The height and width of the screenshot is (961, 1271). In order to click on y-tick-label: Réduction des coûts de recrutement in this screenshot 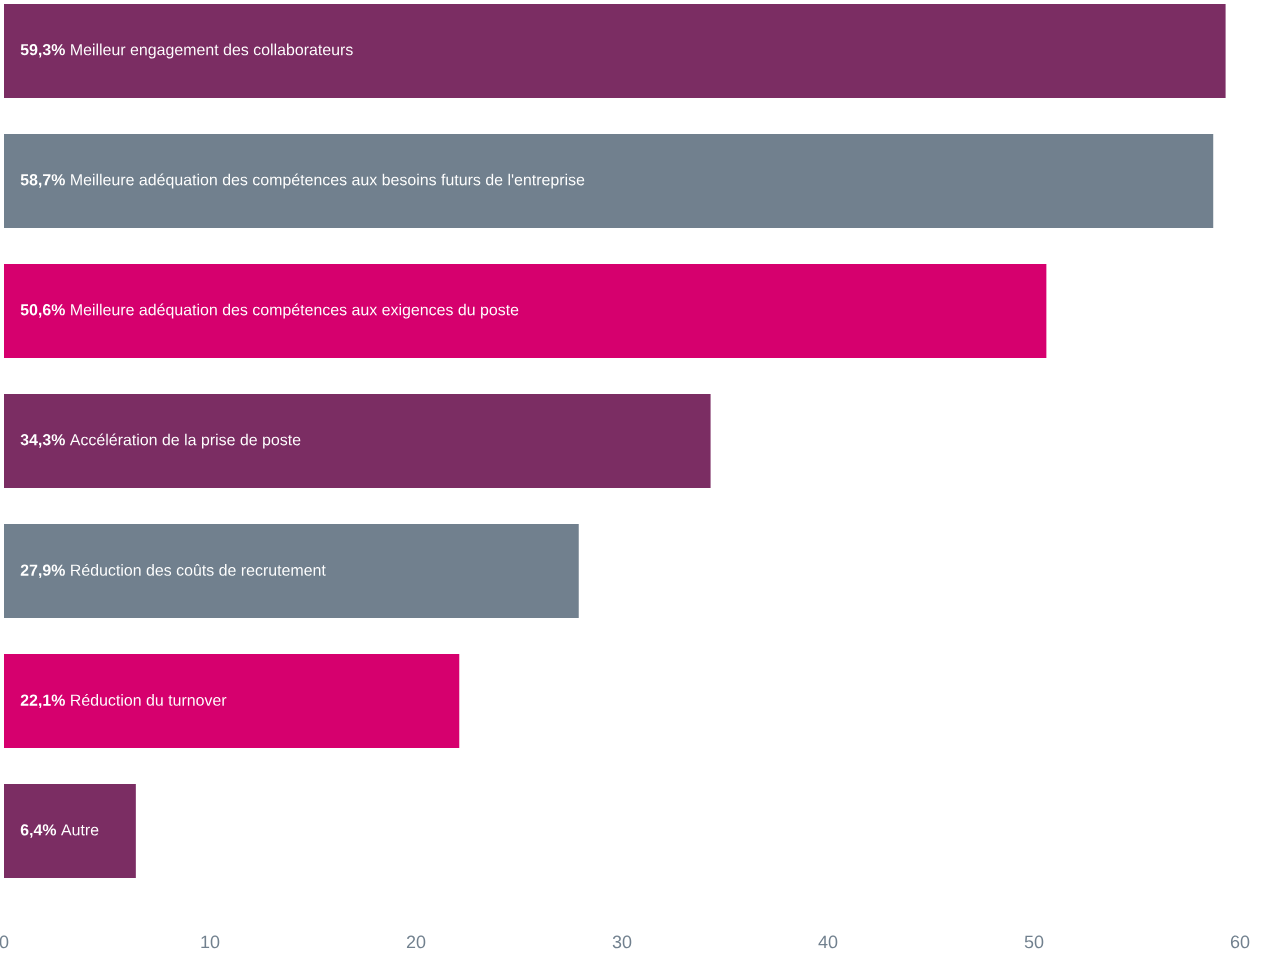, I will do `click(198, 569)`.